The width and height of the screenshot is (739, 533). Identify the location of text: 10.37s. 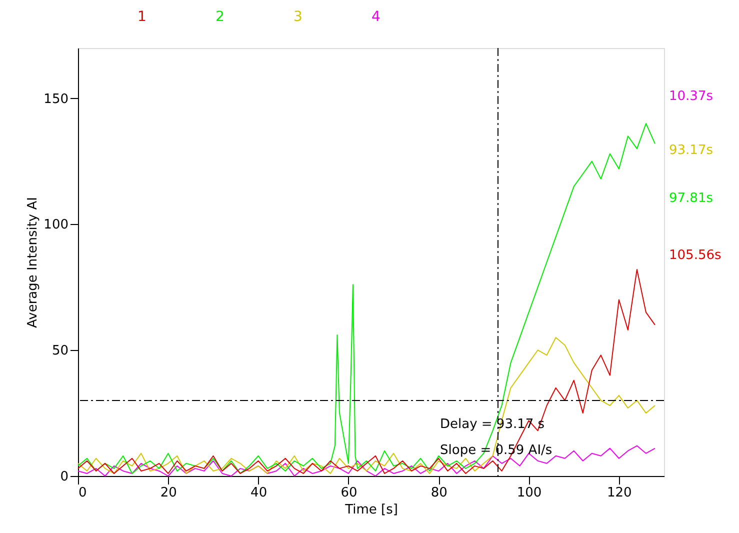
(691, 96).